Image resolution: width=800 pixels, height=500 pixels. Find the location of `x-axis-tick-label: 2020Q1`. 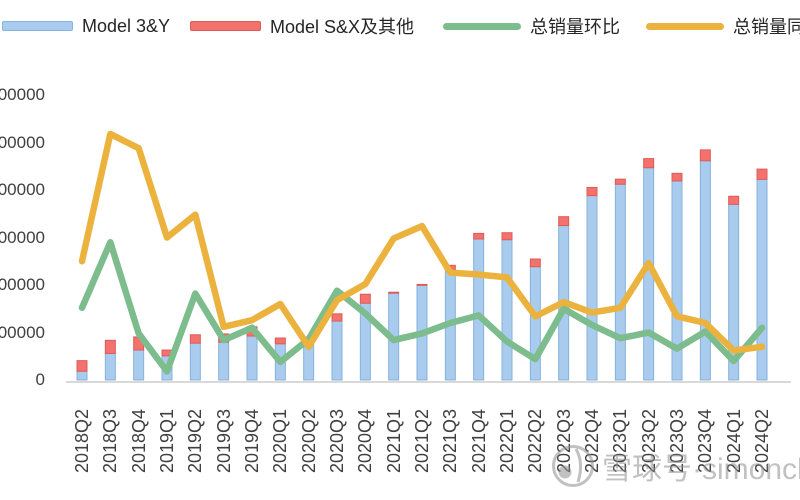

x-axis-tick-label: 2020Q1 is located at coordinates (280, 440).